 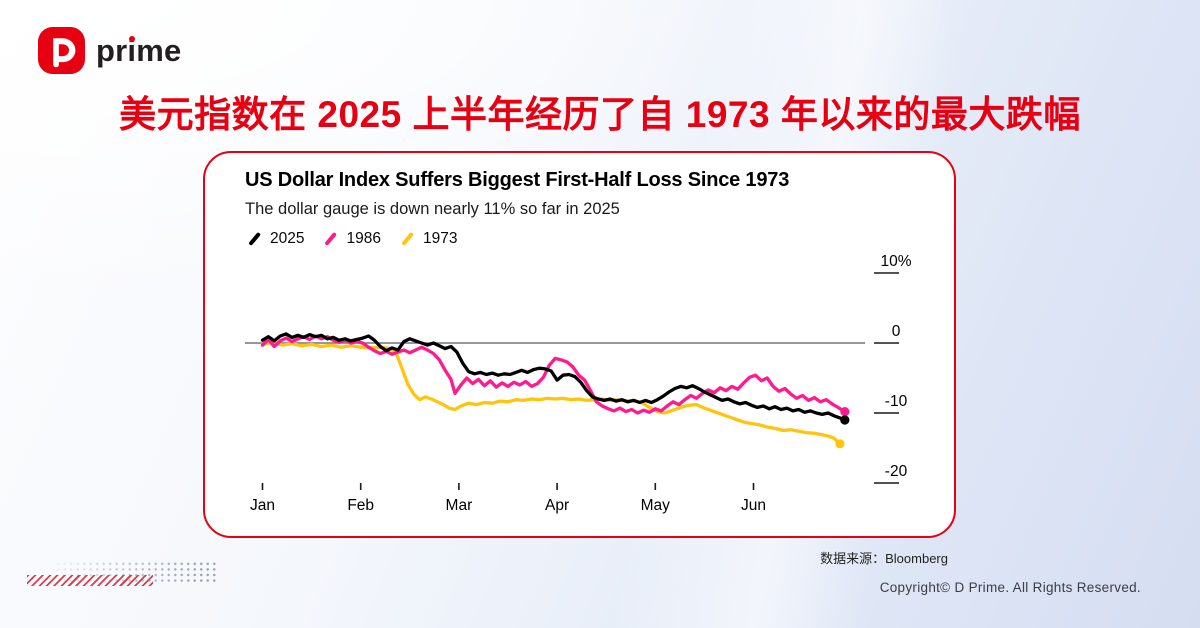 I want to click on x-axis-label: Apr, so click(x=557, y=505).